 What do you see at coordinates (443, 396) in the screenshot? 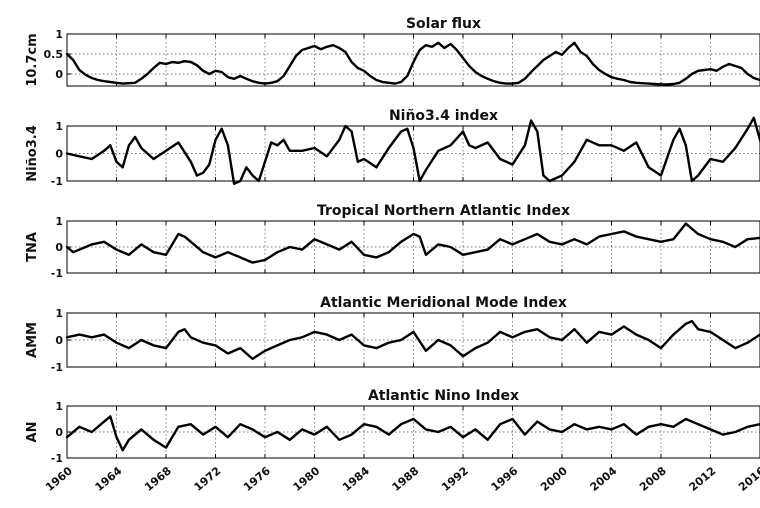
I see `panel-title: Atlantic Nino Index` at bounding box center [443, 396].